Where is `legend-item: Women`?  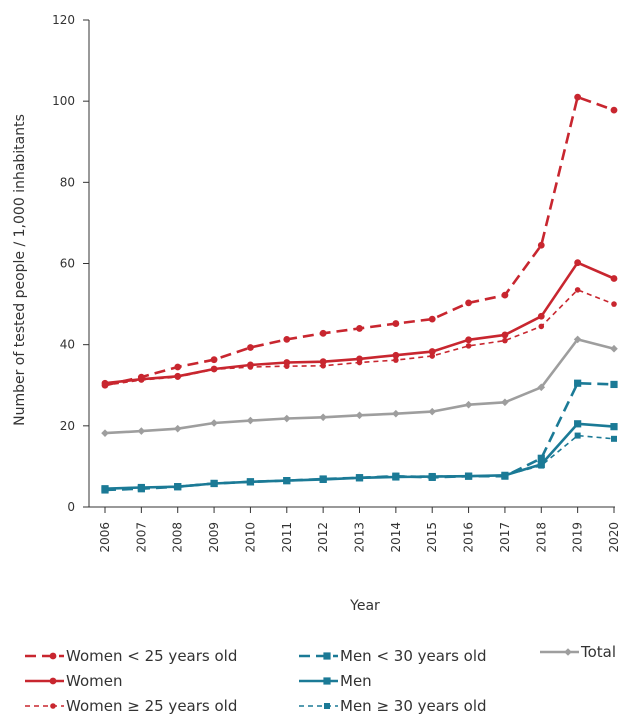 legend-item: Women is located at coordinates (73, 681).